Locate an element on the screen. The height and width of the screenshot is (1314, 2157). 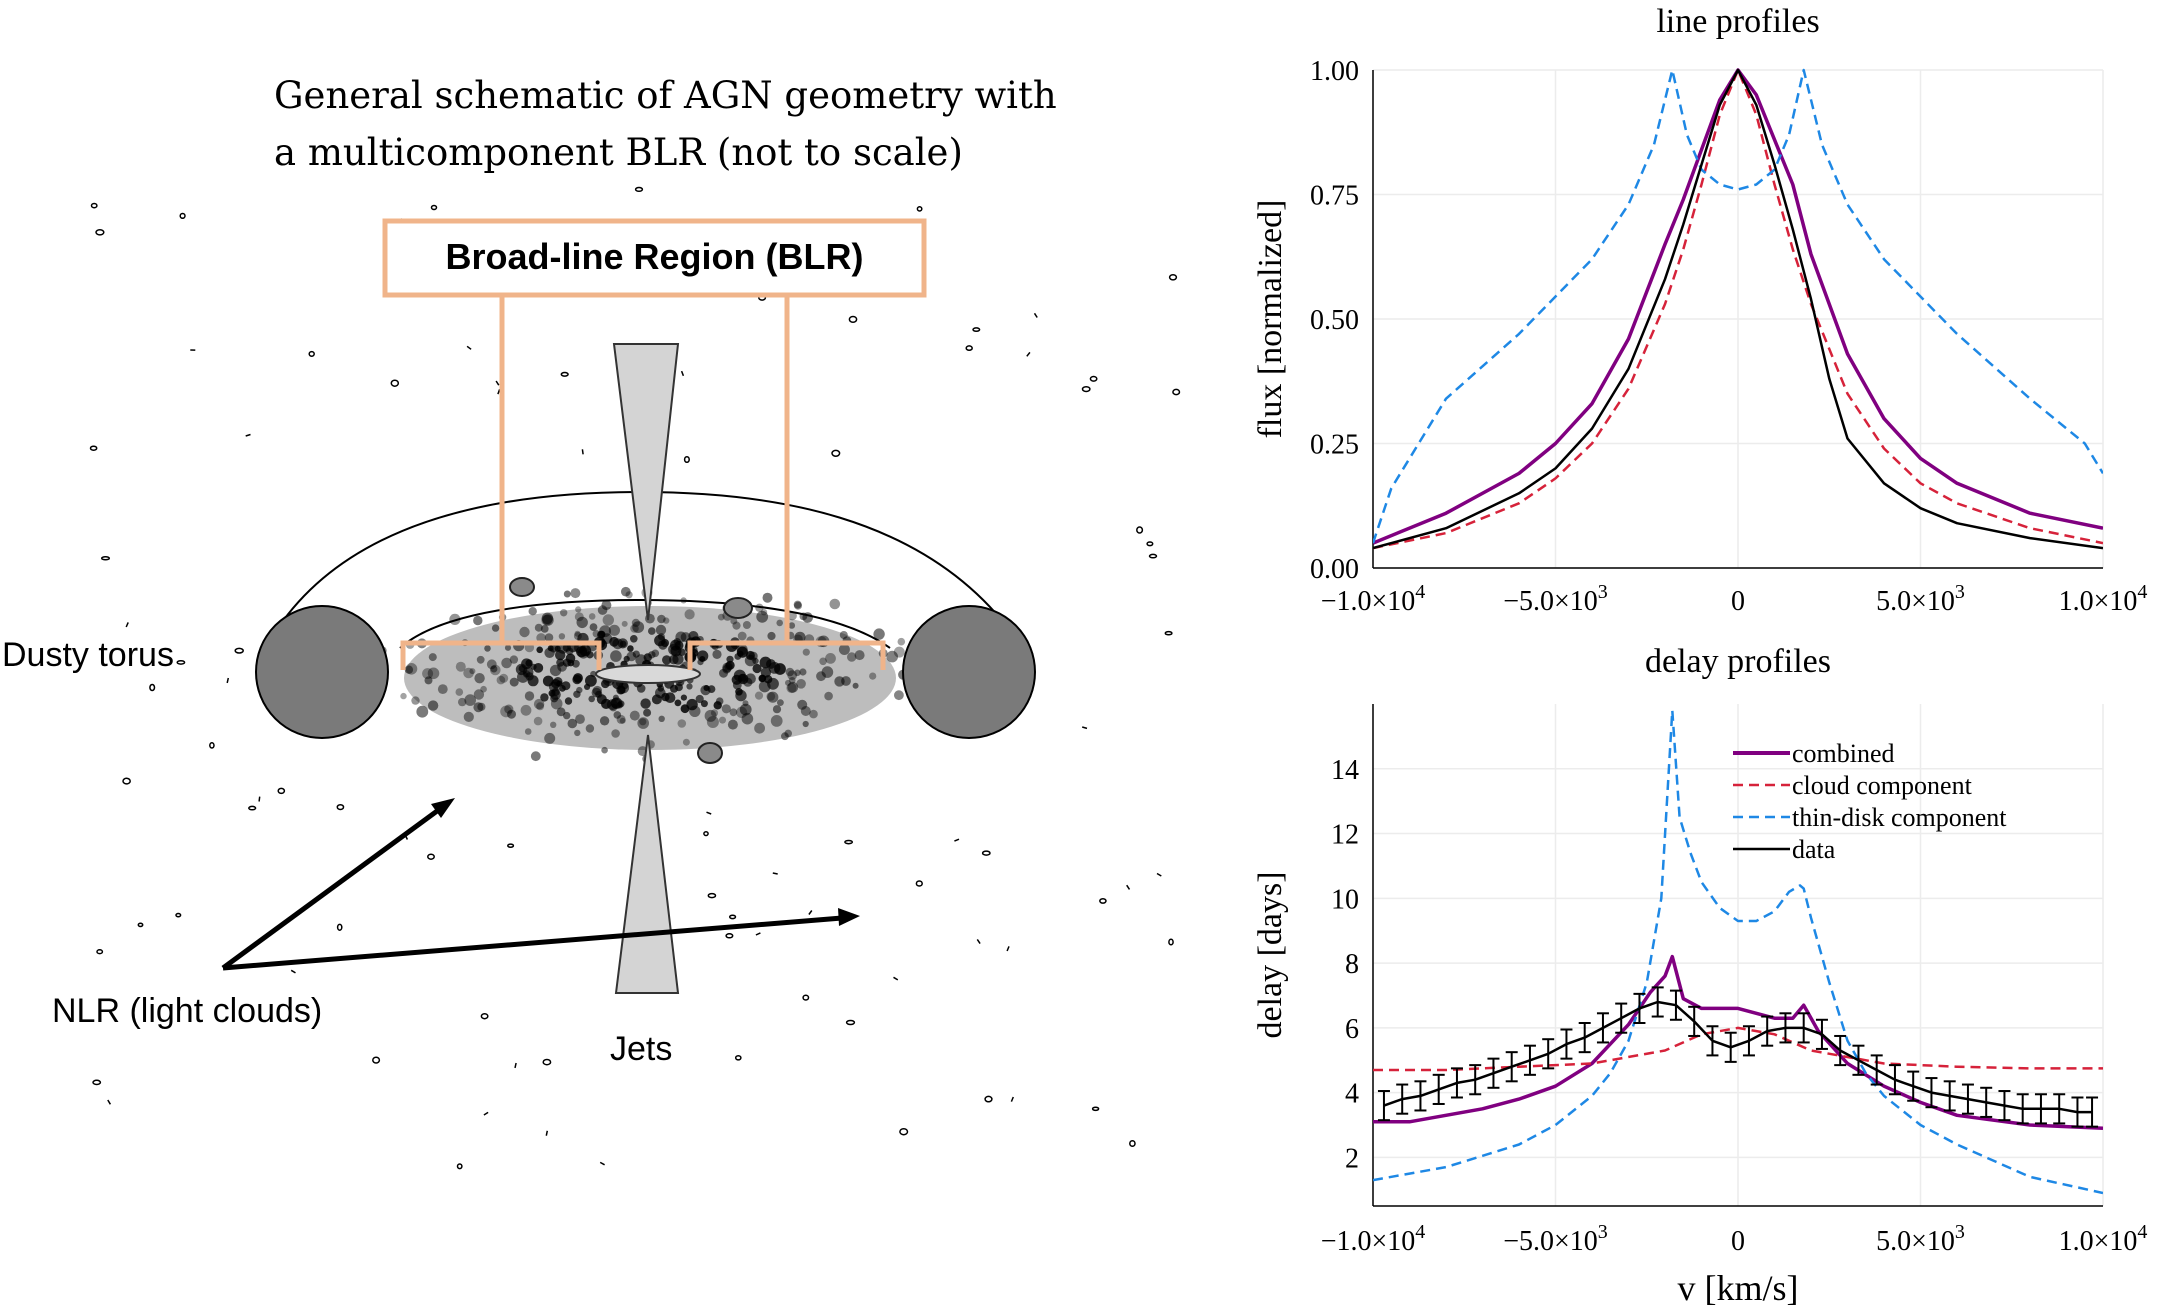
x-tick-label: −1.0×10⁴ is located at coordinates (1373, 599).